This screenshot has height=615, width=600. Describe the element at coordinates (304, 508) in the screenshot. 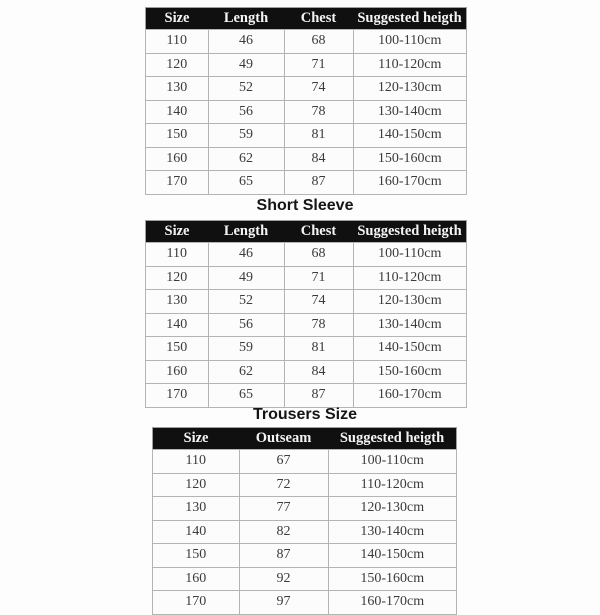

I see `table-row: 130 77 120-130cm` at that location.